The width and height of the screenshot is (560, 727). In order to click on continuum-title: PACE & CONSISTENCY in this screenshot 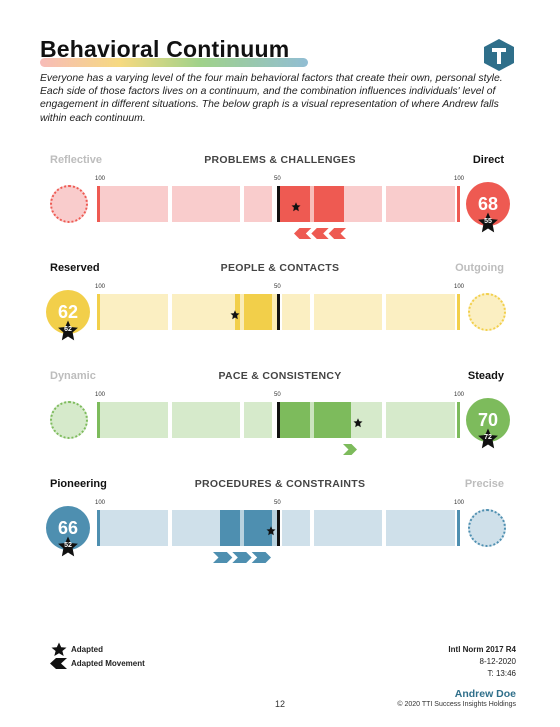, I will do `click(280, 376)`.